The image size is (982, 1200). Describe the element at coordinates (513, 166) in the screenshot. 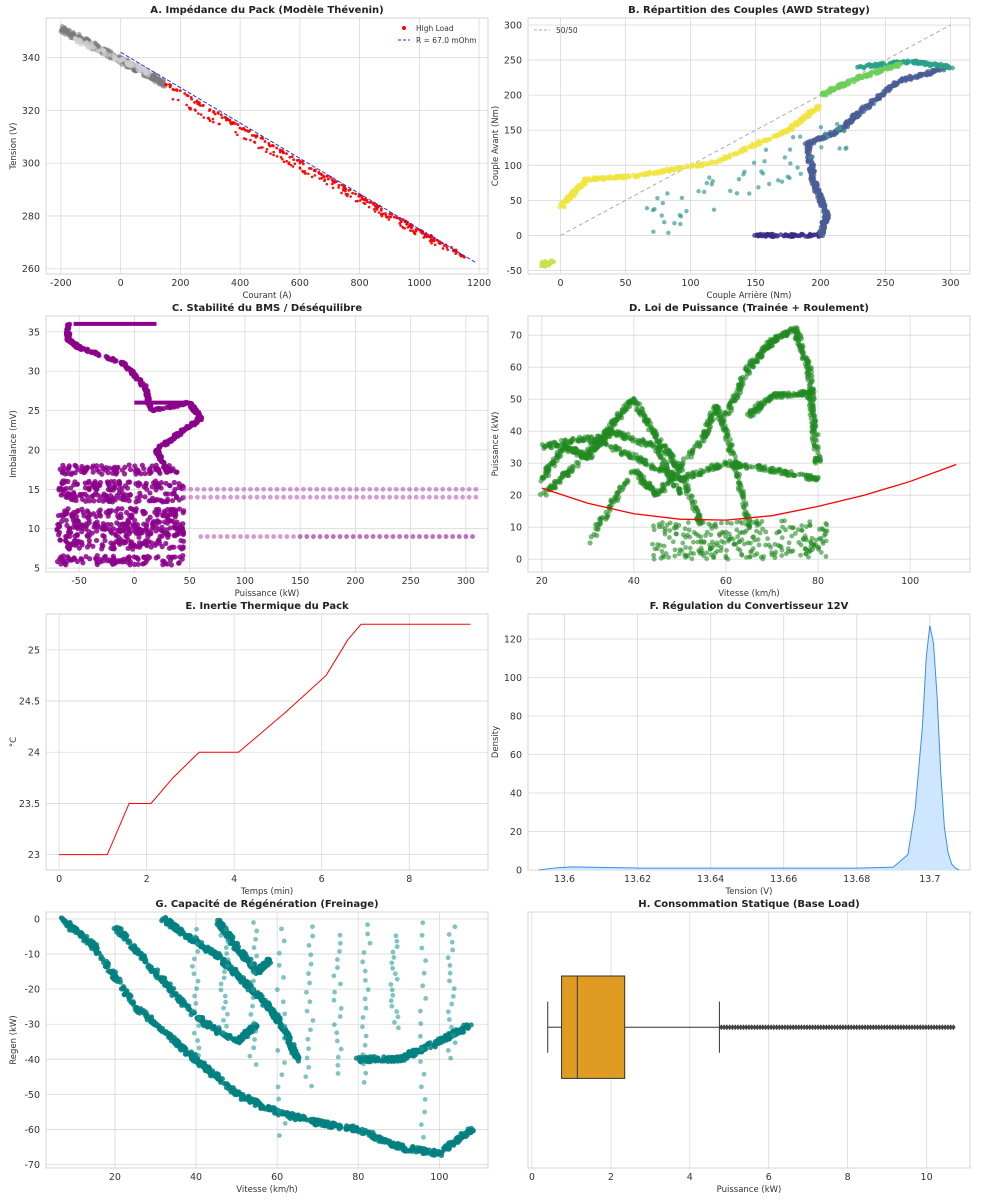

I see `y-tick-label: 100` at that location.